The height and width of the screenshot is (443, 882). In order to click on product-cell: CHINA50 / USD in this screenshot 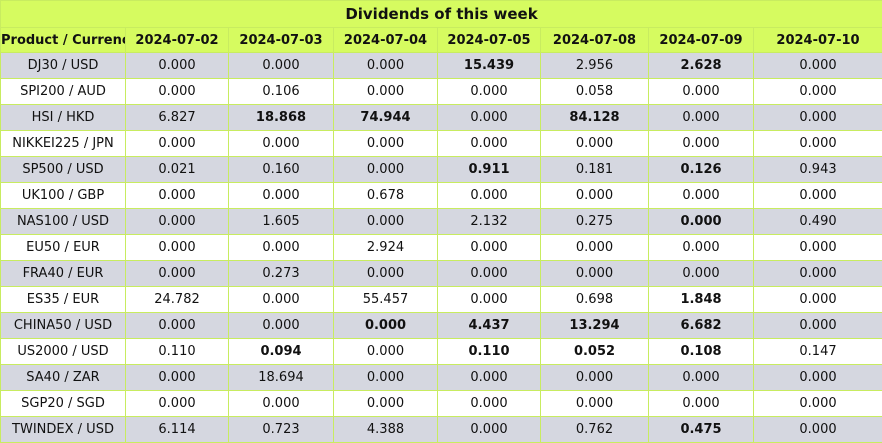, I will do `click(63, 325)`.